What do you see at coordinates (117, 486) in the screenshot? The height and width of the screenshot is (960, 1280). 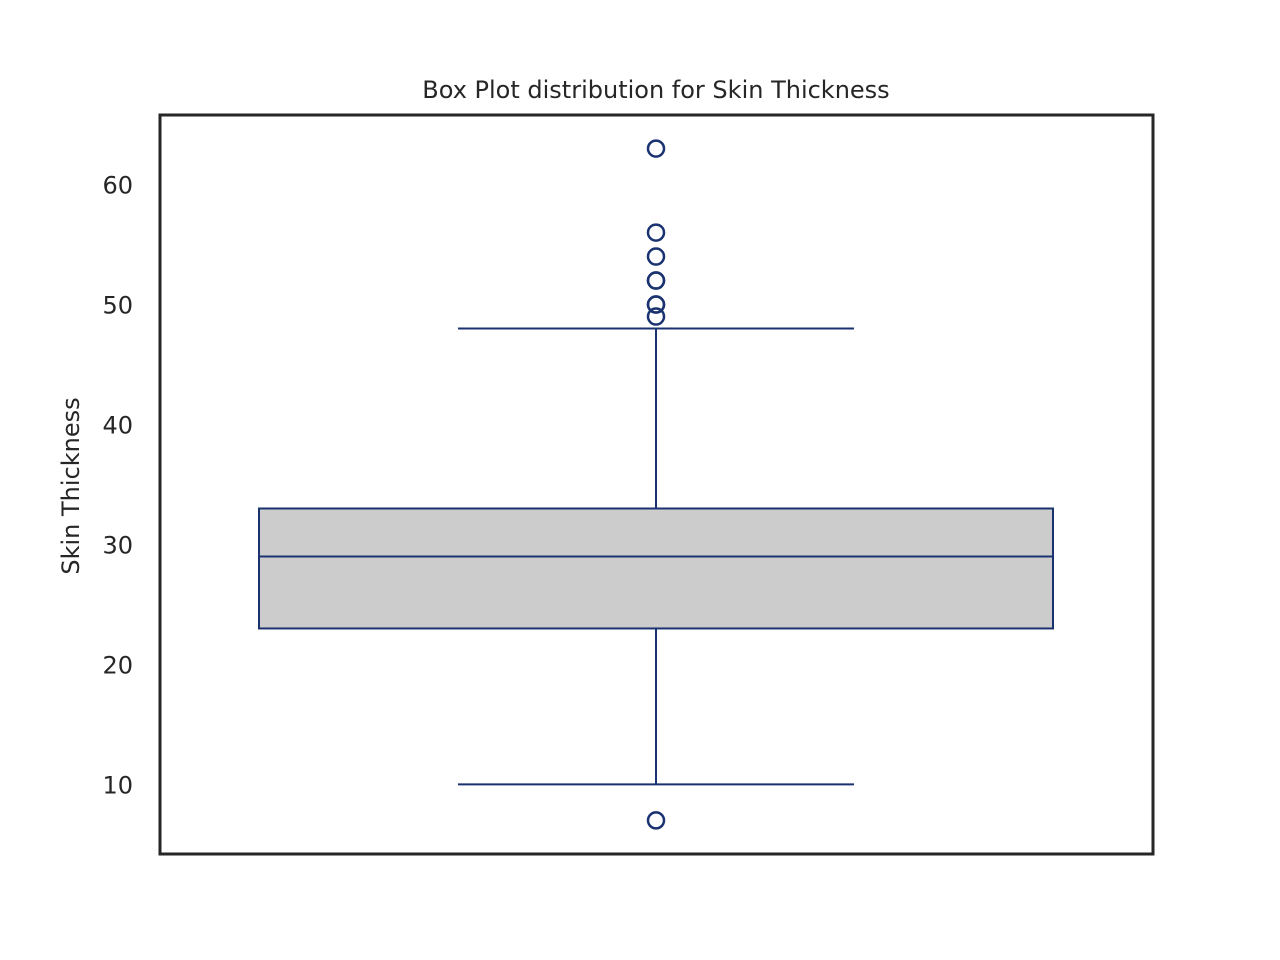 I see `y-axis-ticks: 10 20 30 40 50 60` at bounding box center [117, 486].